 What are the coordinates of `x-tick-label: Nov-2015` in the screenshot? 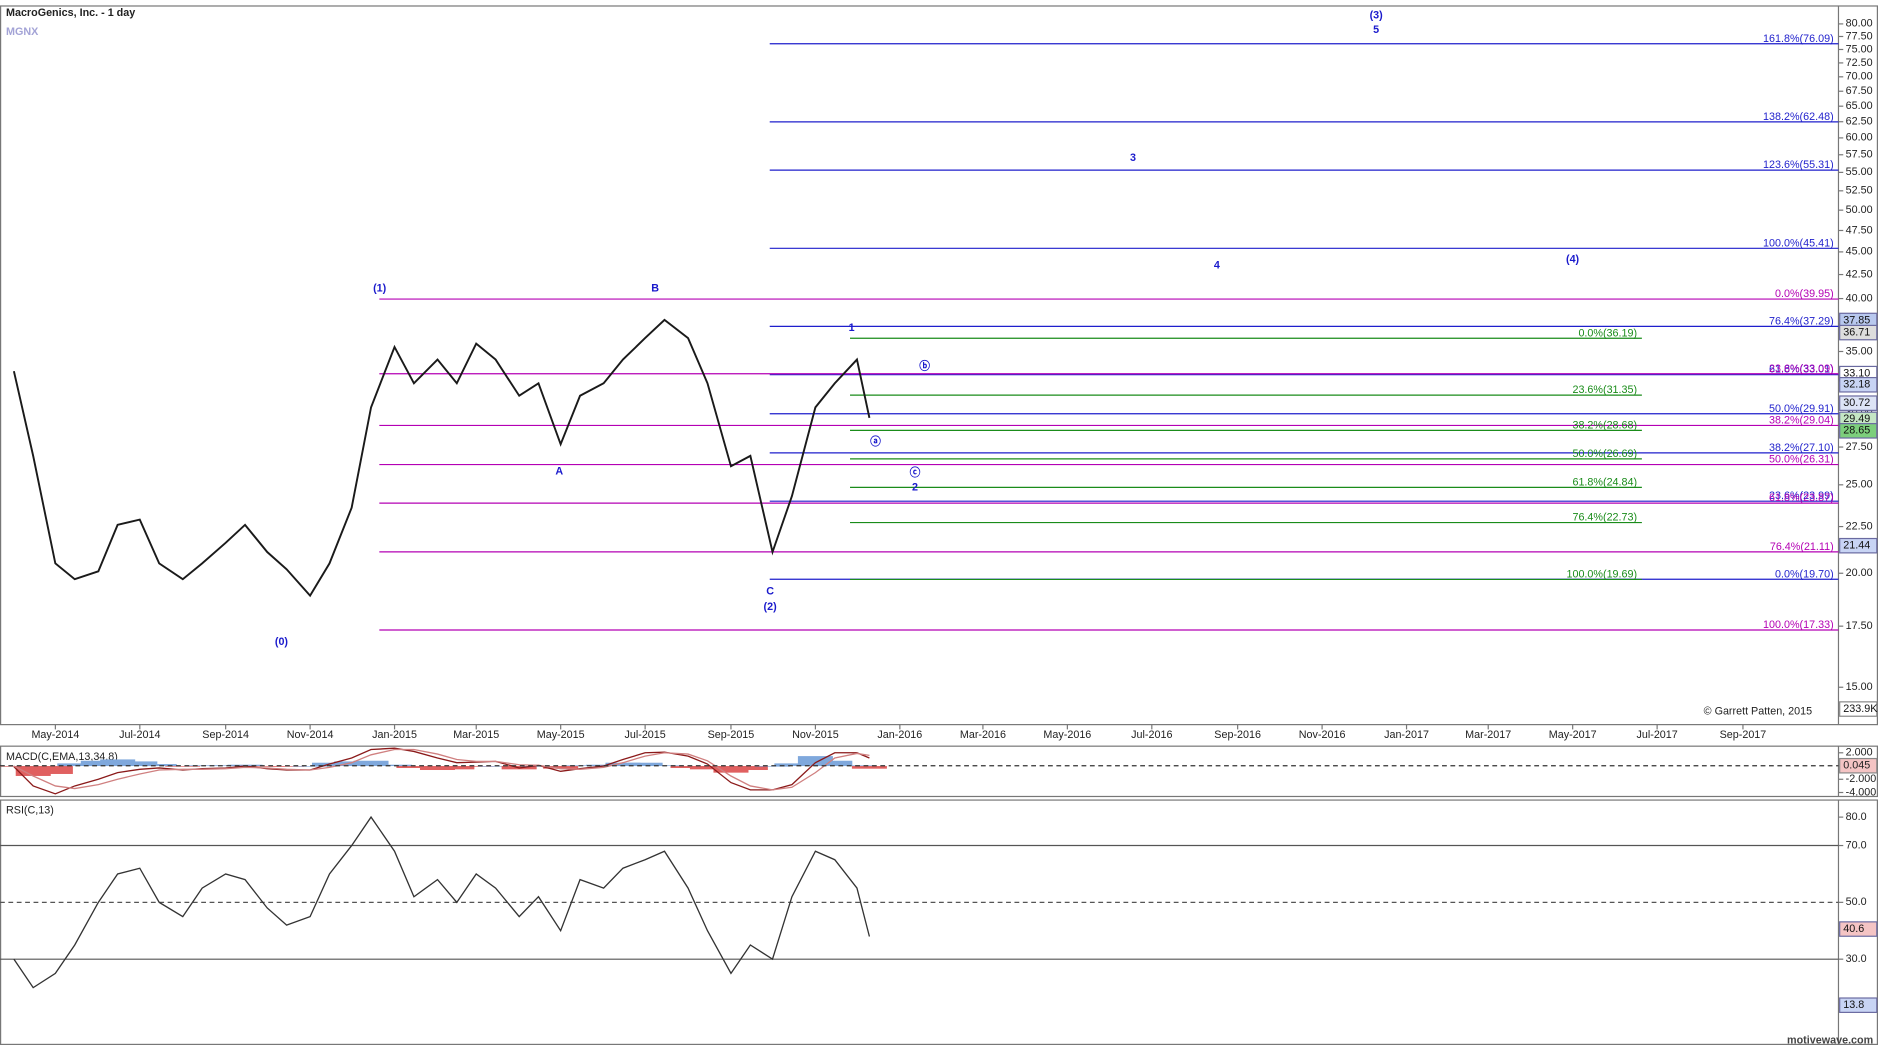 It's located at (815, 735).